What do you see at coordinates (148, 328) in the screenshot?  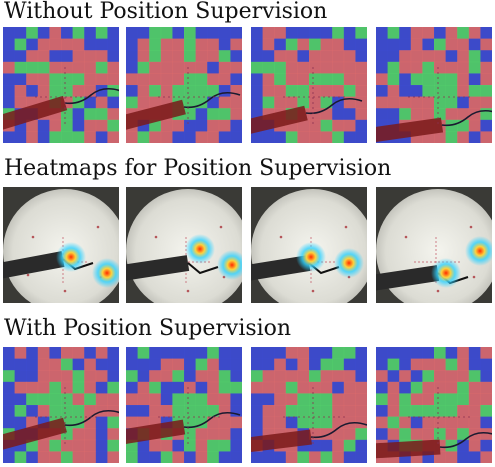 I see `section-title-with-supervision: With Position Supervision` at bounding box center [148, 328].